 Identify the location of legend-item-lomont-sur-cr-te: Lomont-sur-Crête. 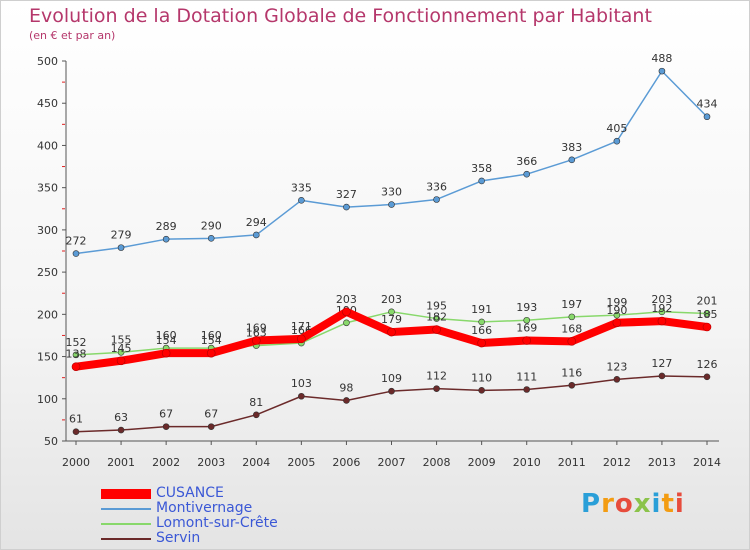
(211, 523).